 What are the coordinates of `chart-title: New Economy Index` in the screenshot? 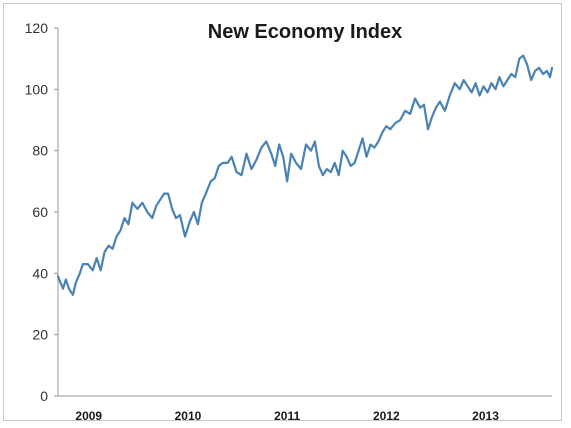 It's located at (305, 32).